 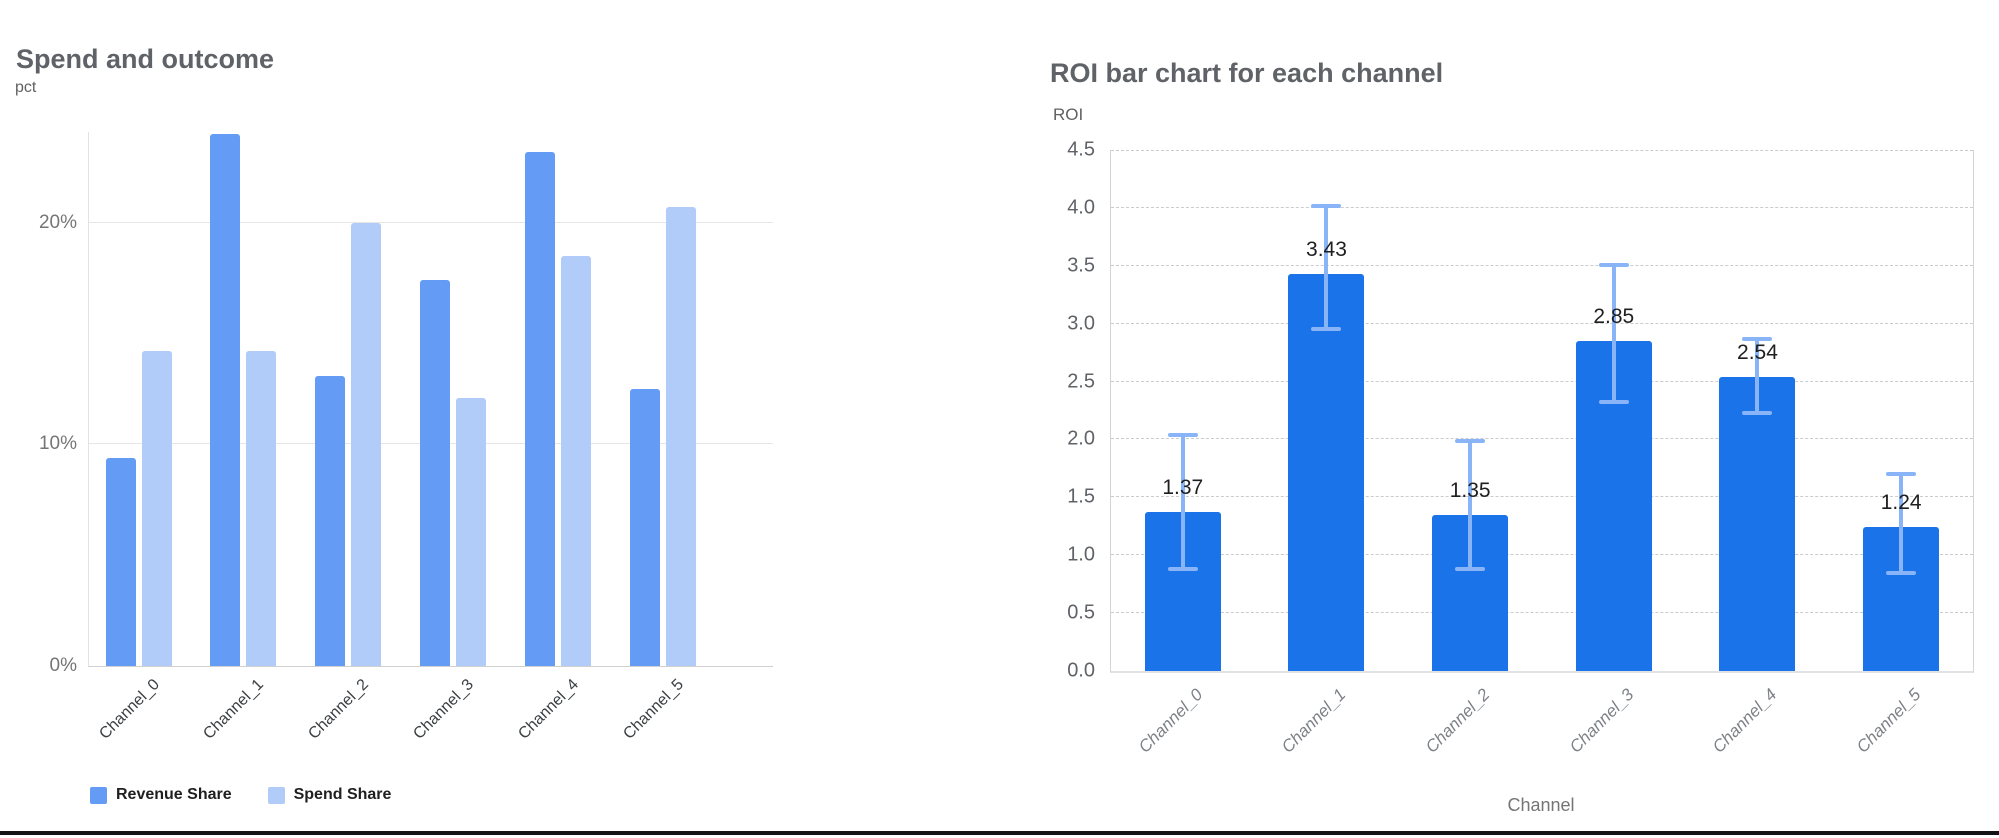 What do you see at coordinates (999, 833) in the screenshot?
I see `window-bottom-border` at bounding box center [999, 833].